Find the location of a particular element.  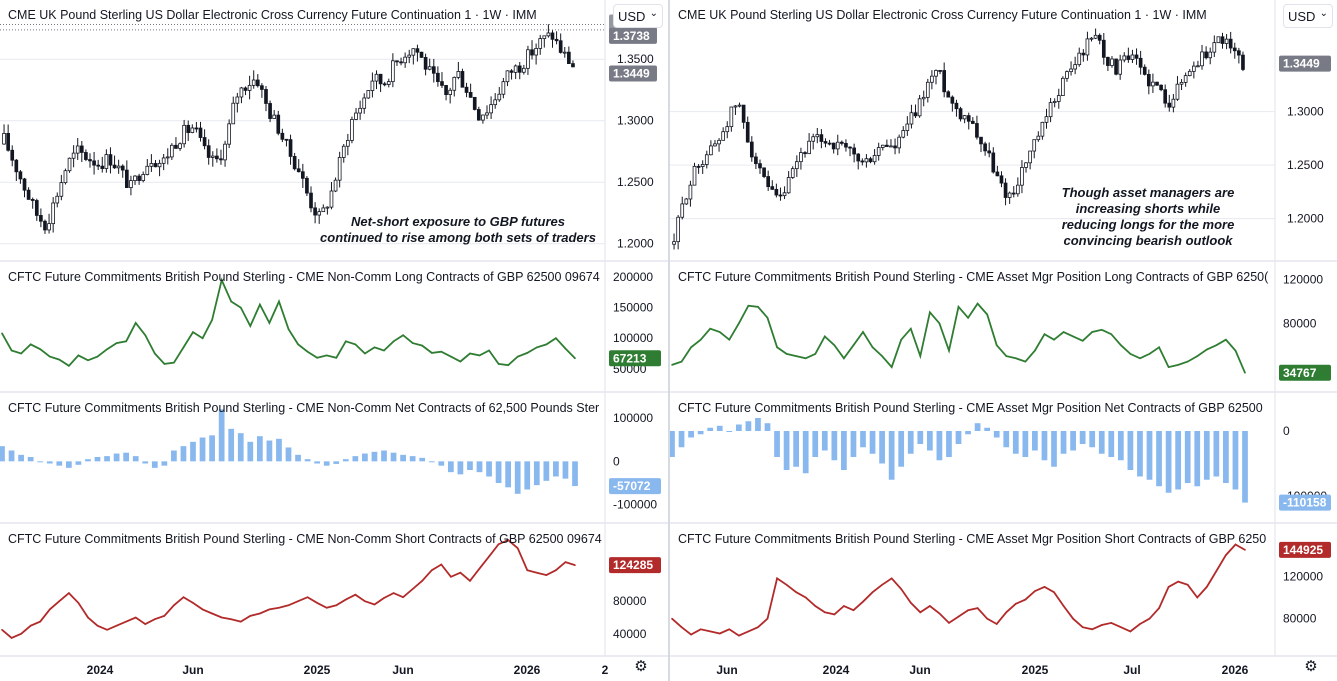

y-tick-label: 1.3000 is located at coordinates (635, 121).